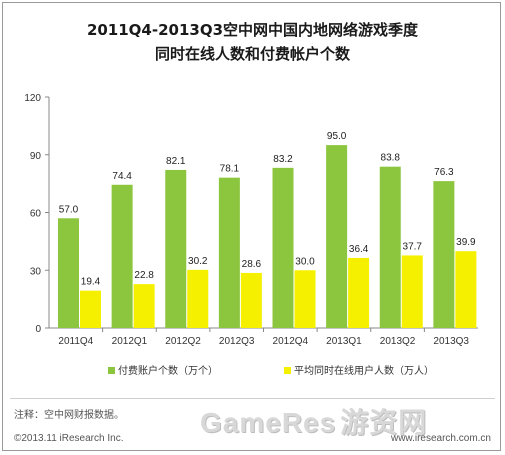  What do you see at coordinates (444, 172) in the screenshot?
I see `data-label: 76.3` at bounding box center [444, 172].